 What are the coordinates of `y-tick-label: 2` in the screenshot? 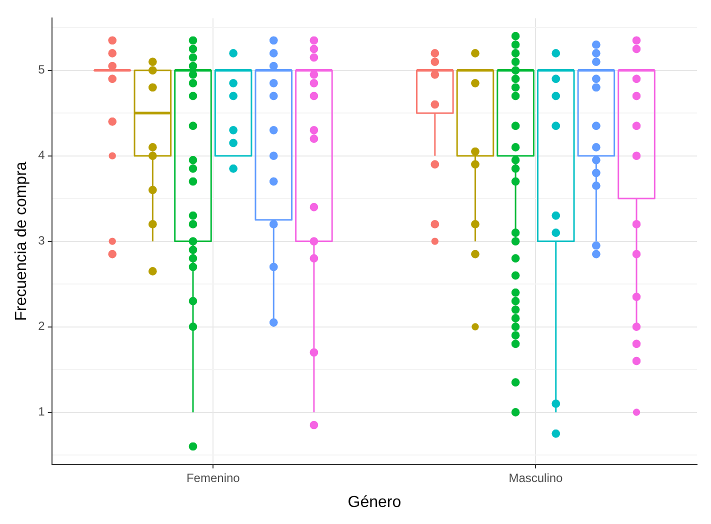 It's located at (42, 326).